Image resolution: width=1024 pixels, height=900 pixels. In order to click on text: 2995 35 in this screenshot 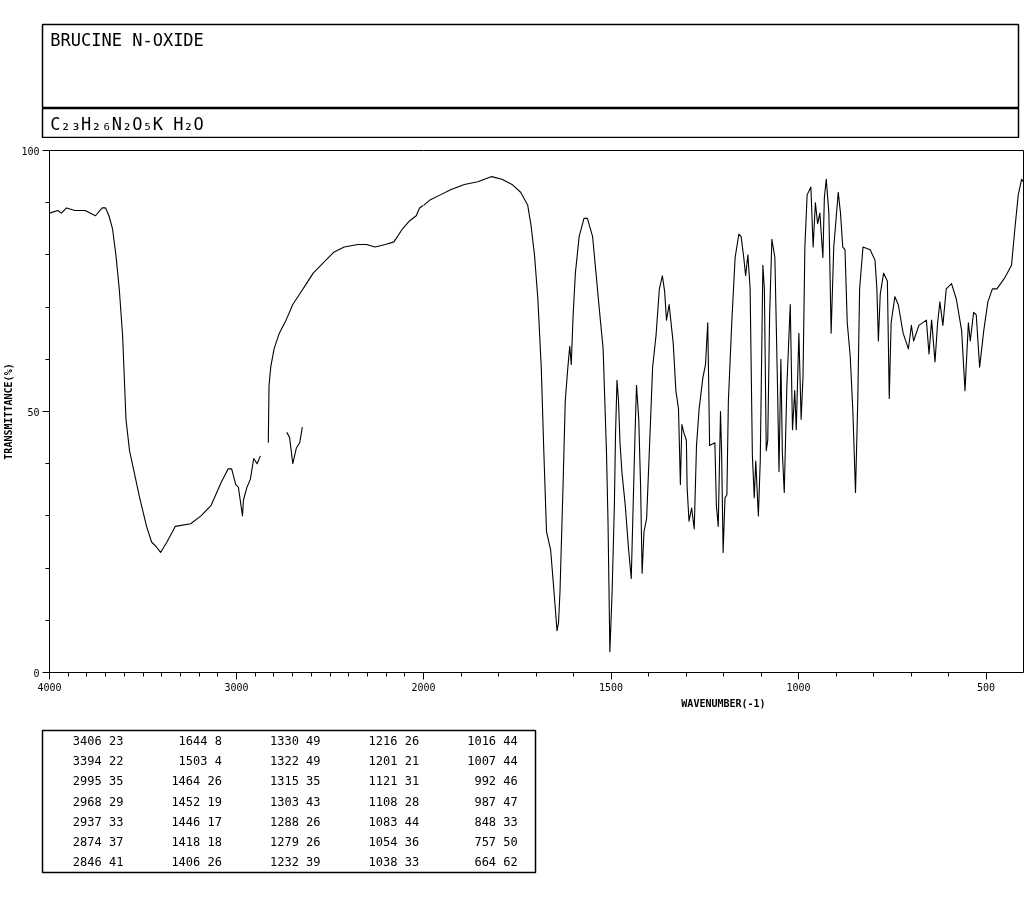, I will do `click(98, 781)`.